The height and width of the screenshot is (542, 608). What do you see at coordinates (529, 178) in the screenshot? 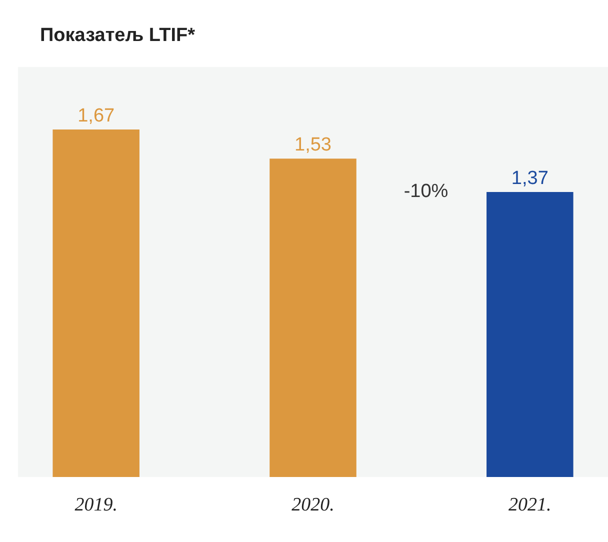
I see `data-label: 1,37` at bounding box center [529, 178].